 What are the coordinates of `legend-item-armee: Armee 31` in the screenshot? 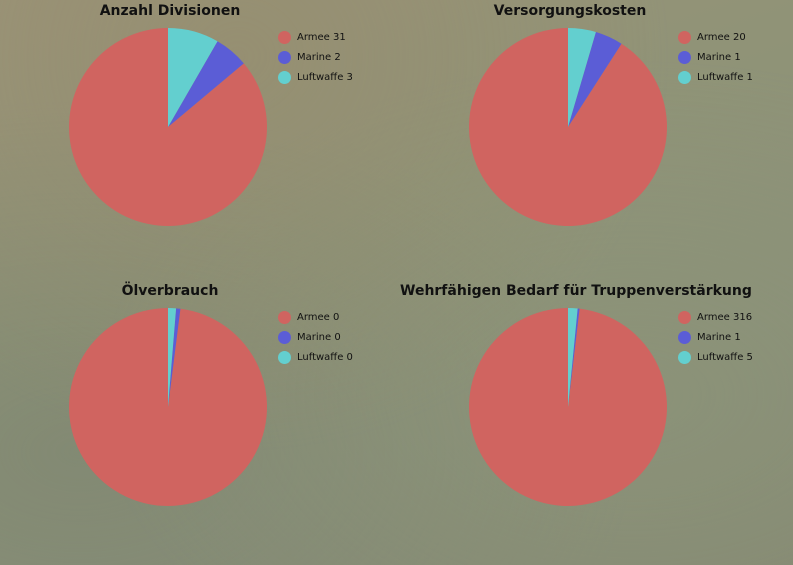 It's located at (315, 37).